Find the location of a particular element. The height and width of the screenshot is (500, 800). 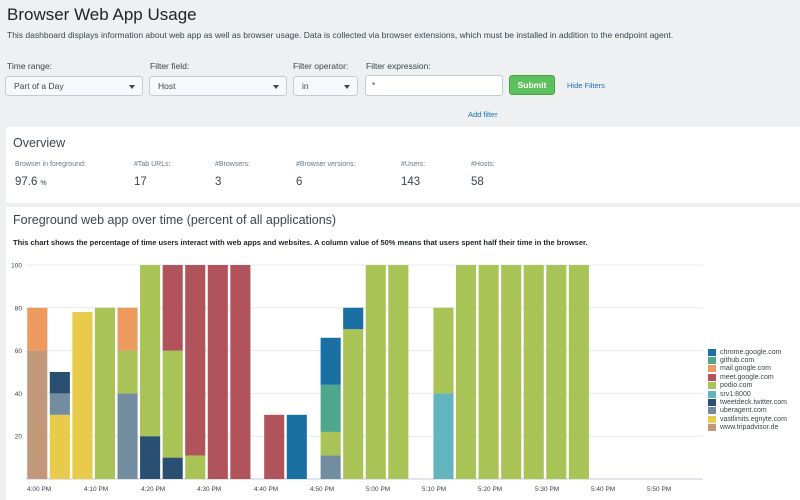

x-tick-label: 5:40 PM is located at coordinates (603, 489).